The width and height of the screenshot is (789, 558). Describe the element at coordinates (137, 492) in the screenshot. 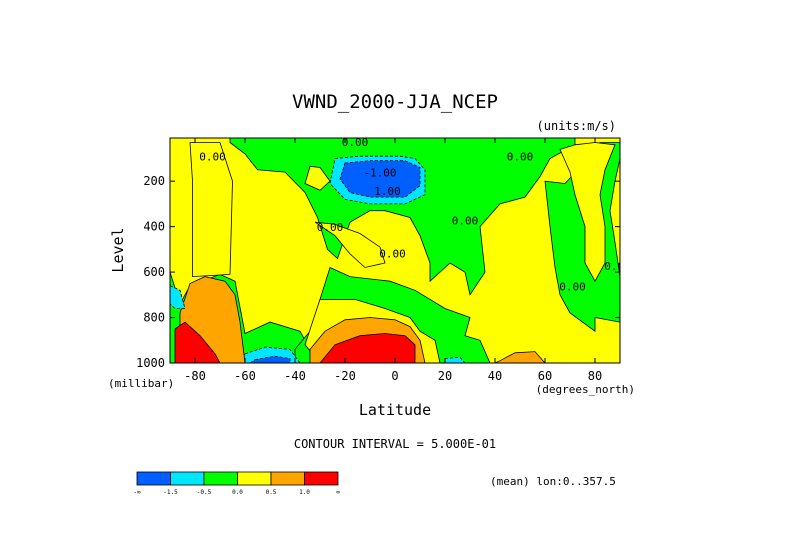

I see `legend-label: -∞` at that location.